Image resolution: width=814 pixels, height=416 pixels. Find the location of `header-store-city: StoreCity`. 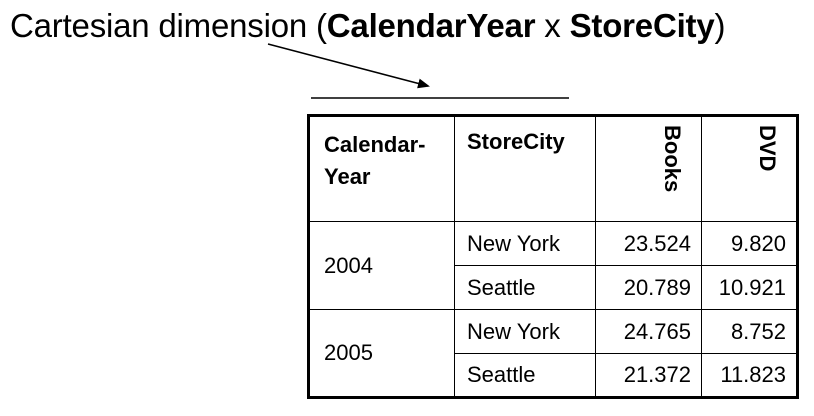

header-store-city: StoreCity is located at coordinates (525, 168).